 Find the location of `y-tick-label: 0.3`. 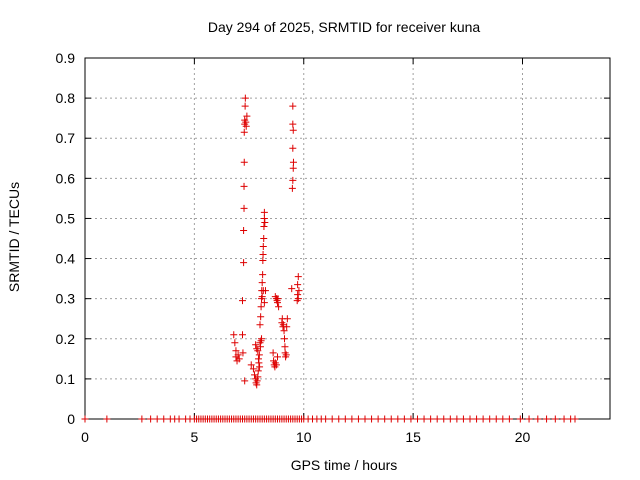

y-tick-label: 0.3 is located at coordinates (66, 299).